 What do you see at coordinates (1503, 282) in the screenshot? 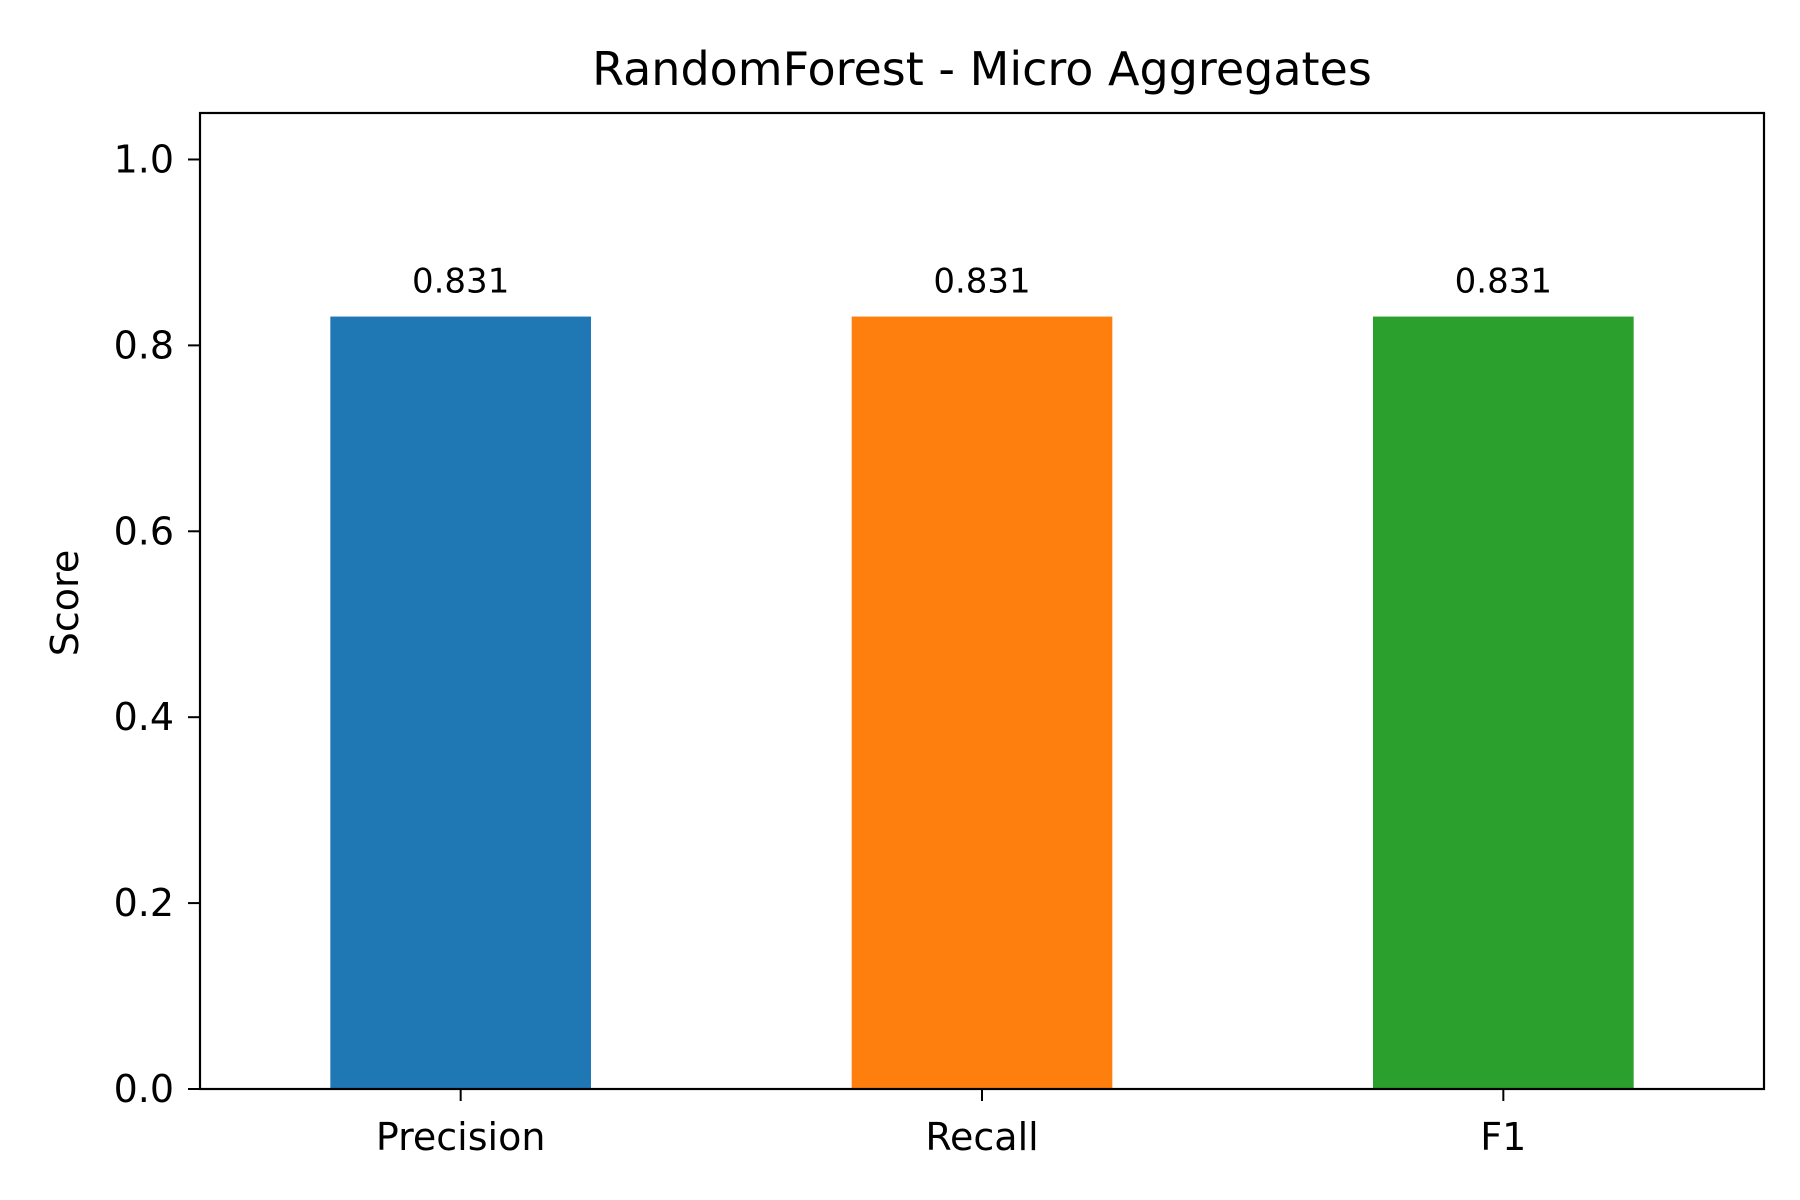
I see `data-label-f1: 0.831` at bounding box center [1503, 282].